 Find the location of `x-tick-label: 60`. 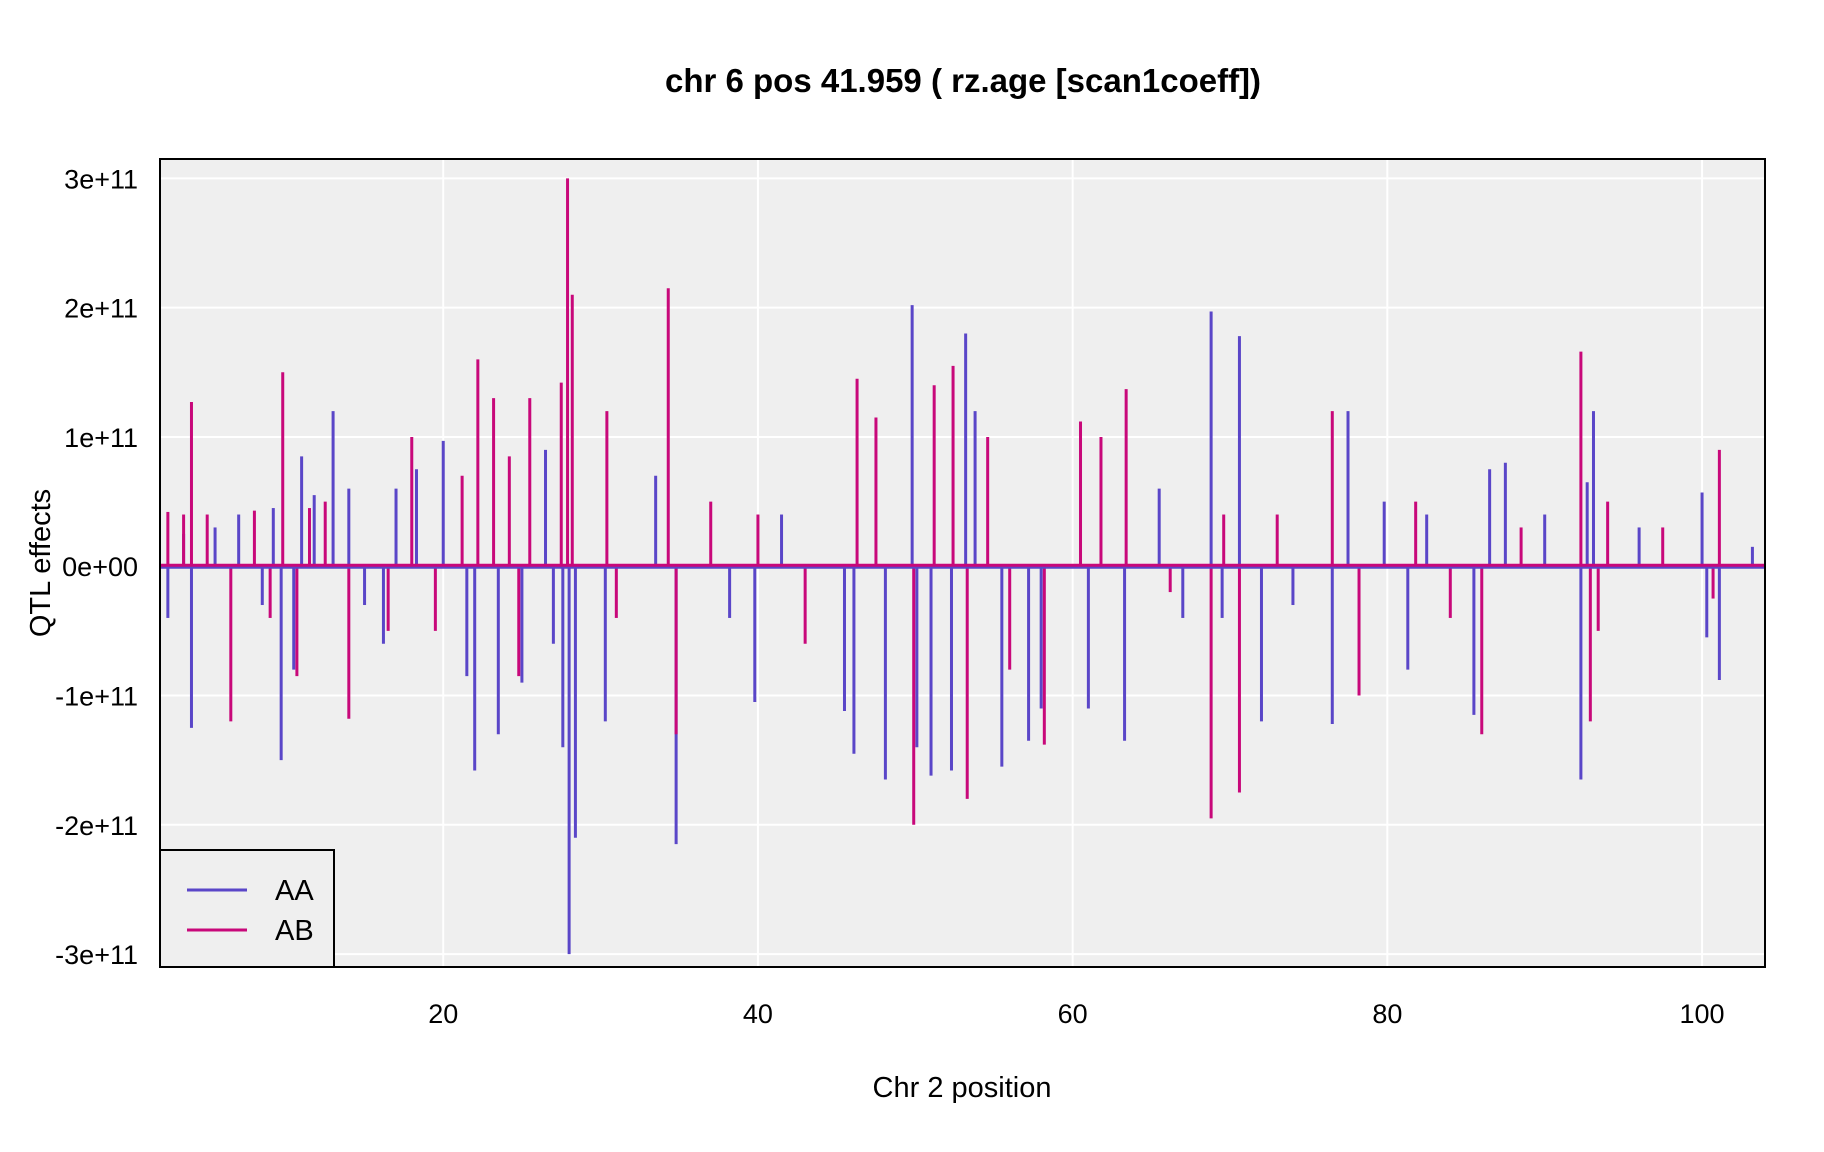

x-tick-label: 60 is located at coordinates (1073, 1014).